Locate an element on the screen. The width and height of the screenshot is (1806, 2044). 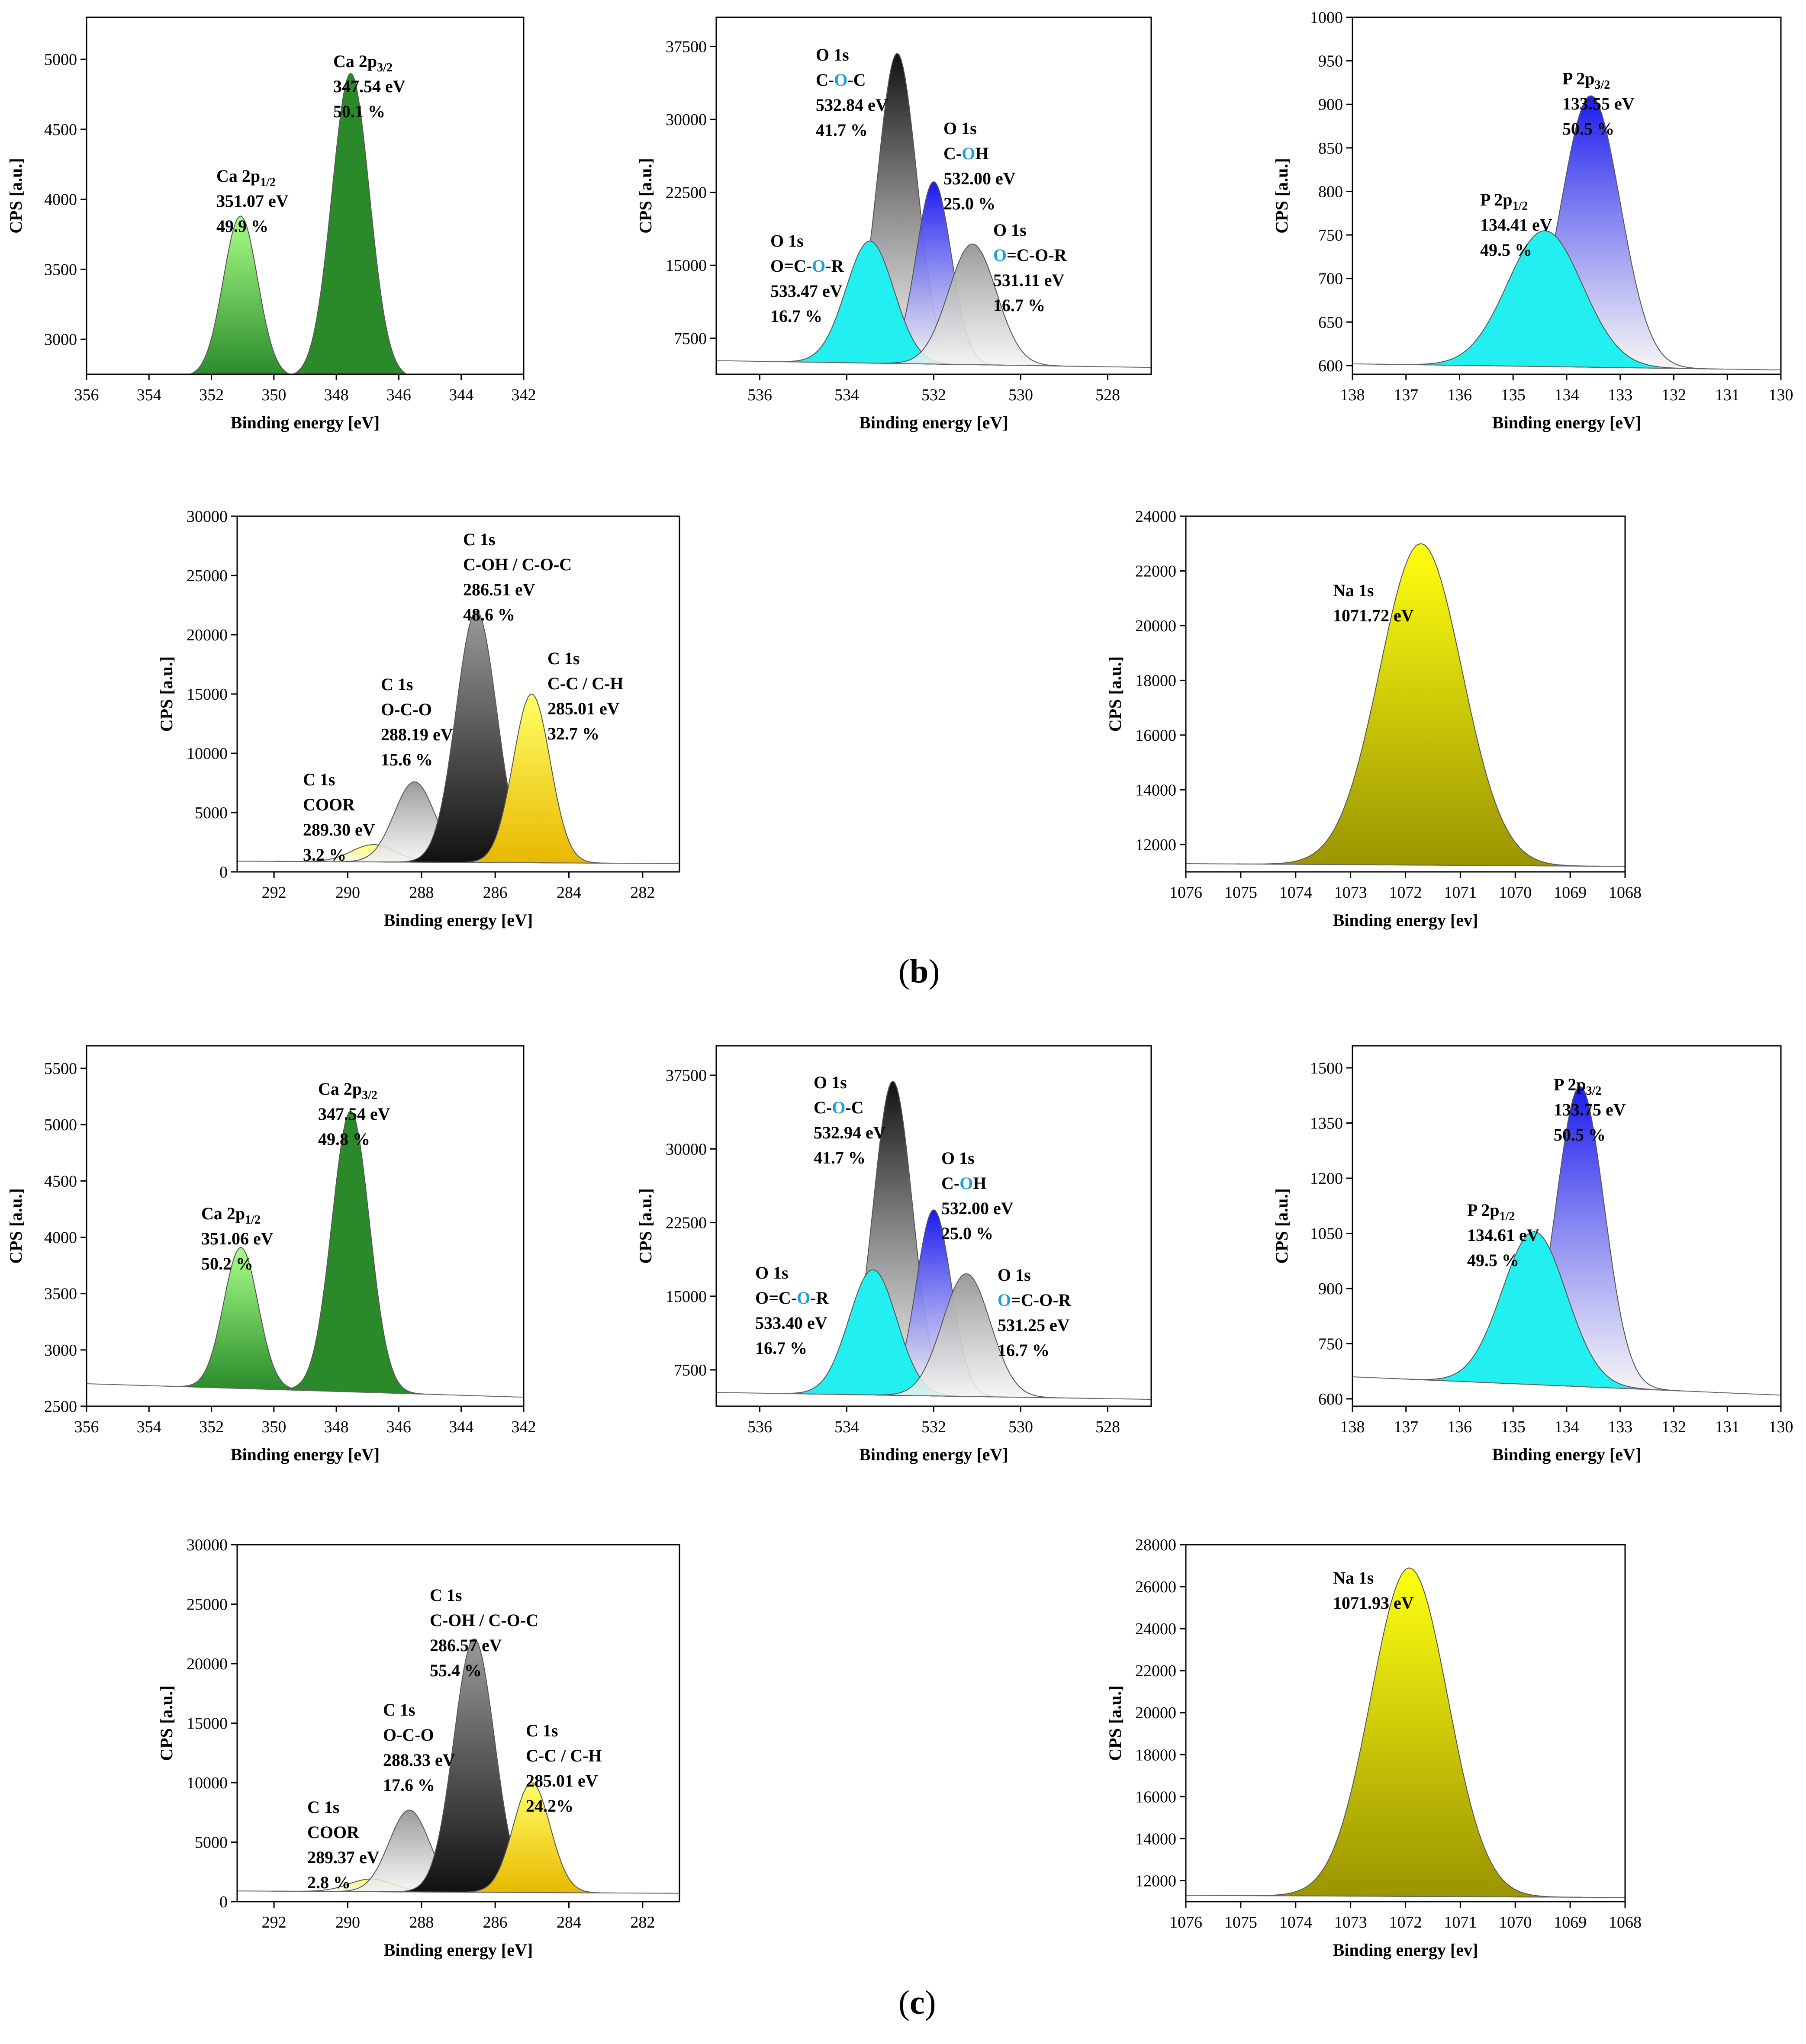
y-tick-label: 18000 is located at coordinates (1155, 681).